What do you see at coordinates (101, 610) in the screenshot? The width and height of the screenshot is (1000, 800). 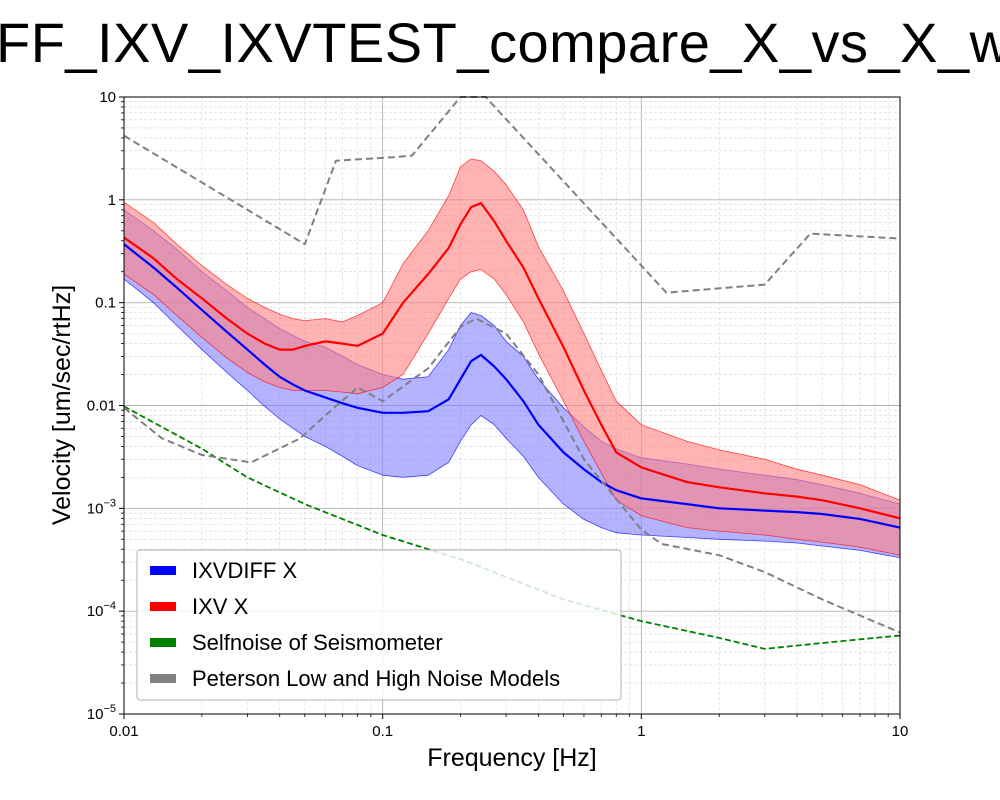 I see `y-tick-label: 10⁻⁴` at bounding box center [101, 610].